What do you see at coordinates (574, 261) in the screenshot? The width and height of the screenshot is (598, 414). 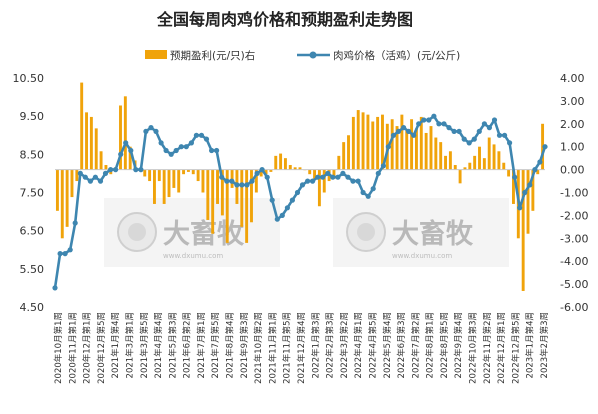 I see `y-right-tick-label: -4.00` at bounding box center [574, 261].